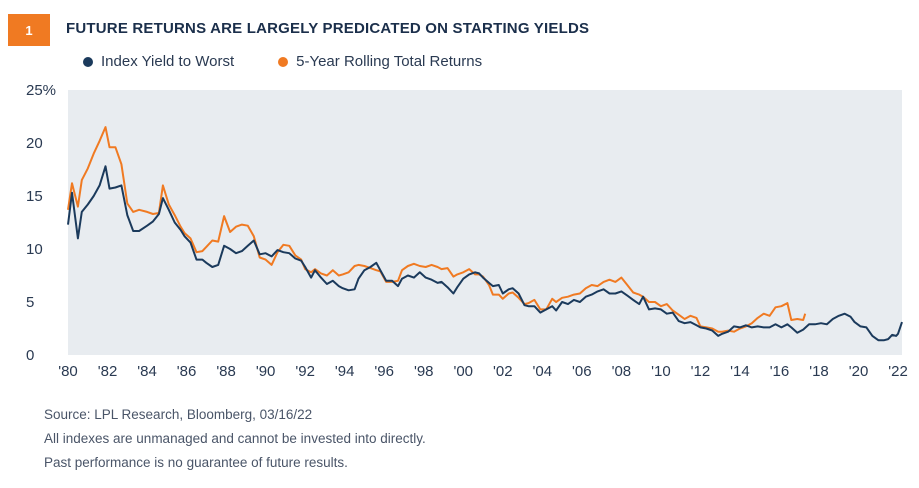  Describe the element at coordinates (819, 371) in the screenshot. I see `x-tick-label: '18` at that location.